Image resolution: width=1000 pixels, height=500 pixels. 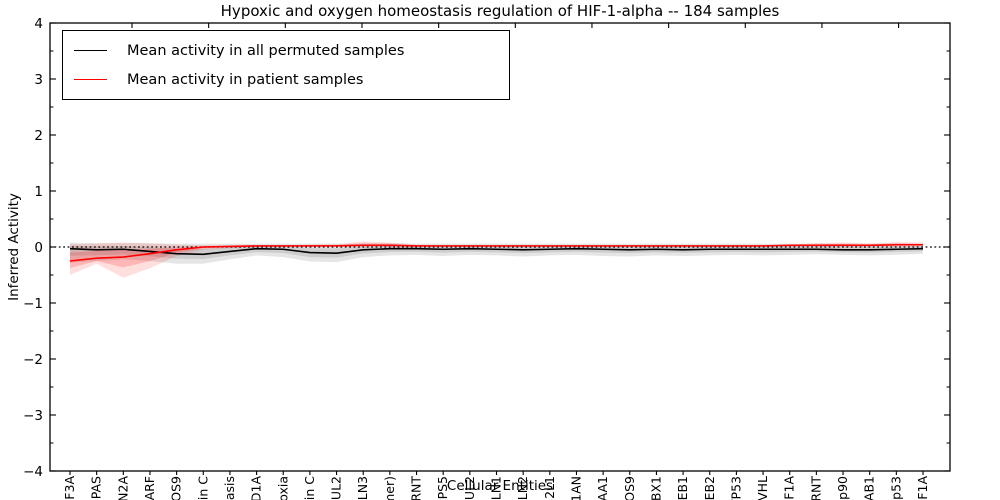 I want to click on legend-item-permuted: Mean activity in all permuted samples, so click(x=286, y=50).